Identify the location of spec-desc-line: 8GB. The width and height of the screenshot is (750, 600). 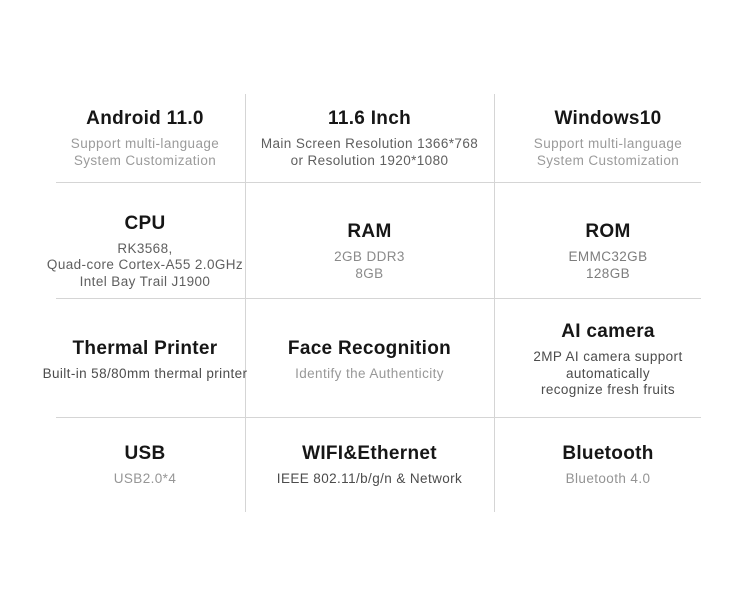
(369, 273).